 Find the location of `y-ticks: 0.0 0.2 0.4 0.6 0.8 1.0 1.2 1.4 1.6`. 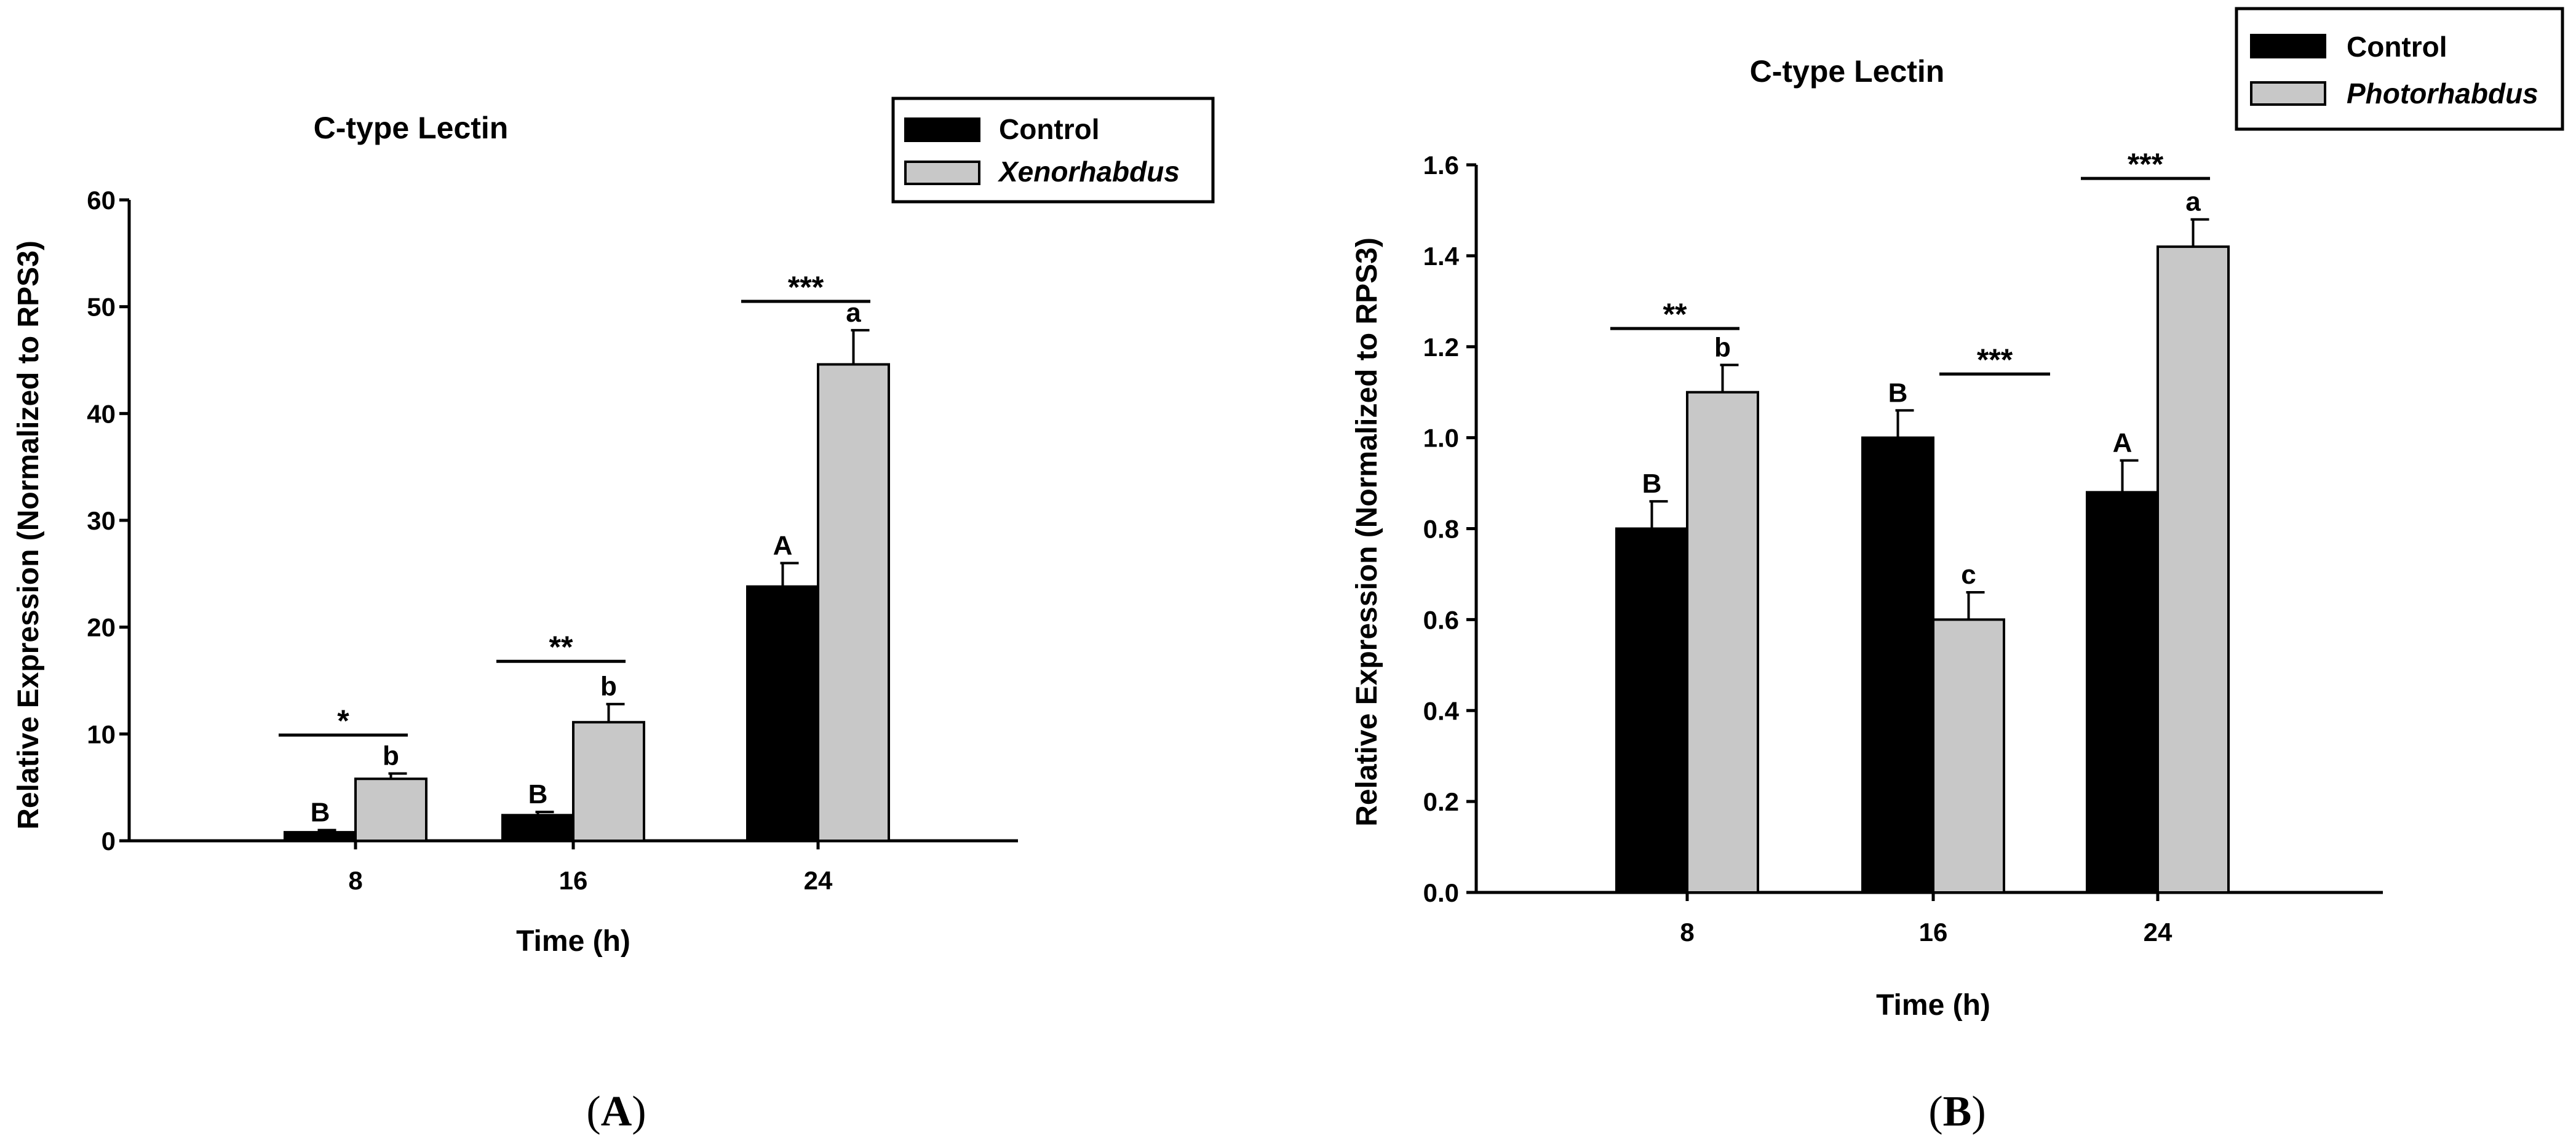

y-ticks: 0.0 0.2 0.4 0.6 0.8 1.0 1.2 1.4 1.6 is located at coordinates (1449, 529).